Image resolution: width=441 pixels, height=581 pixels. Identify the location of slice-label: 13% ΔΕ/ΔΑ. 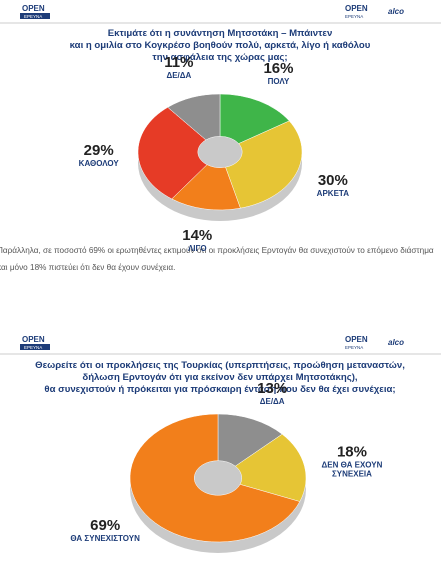
(272, 393).